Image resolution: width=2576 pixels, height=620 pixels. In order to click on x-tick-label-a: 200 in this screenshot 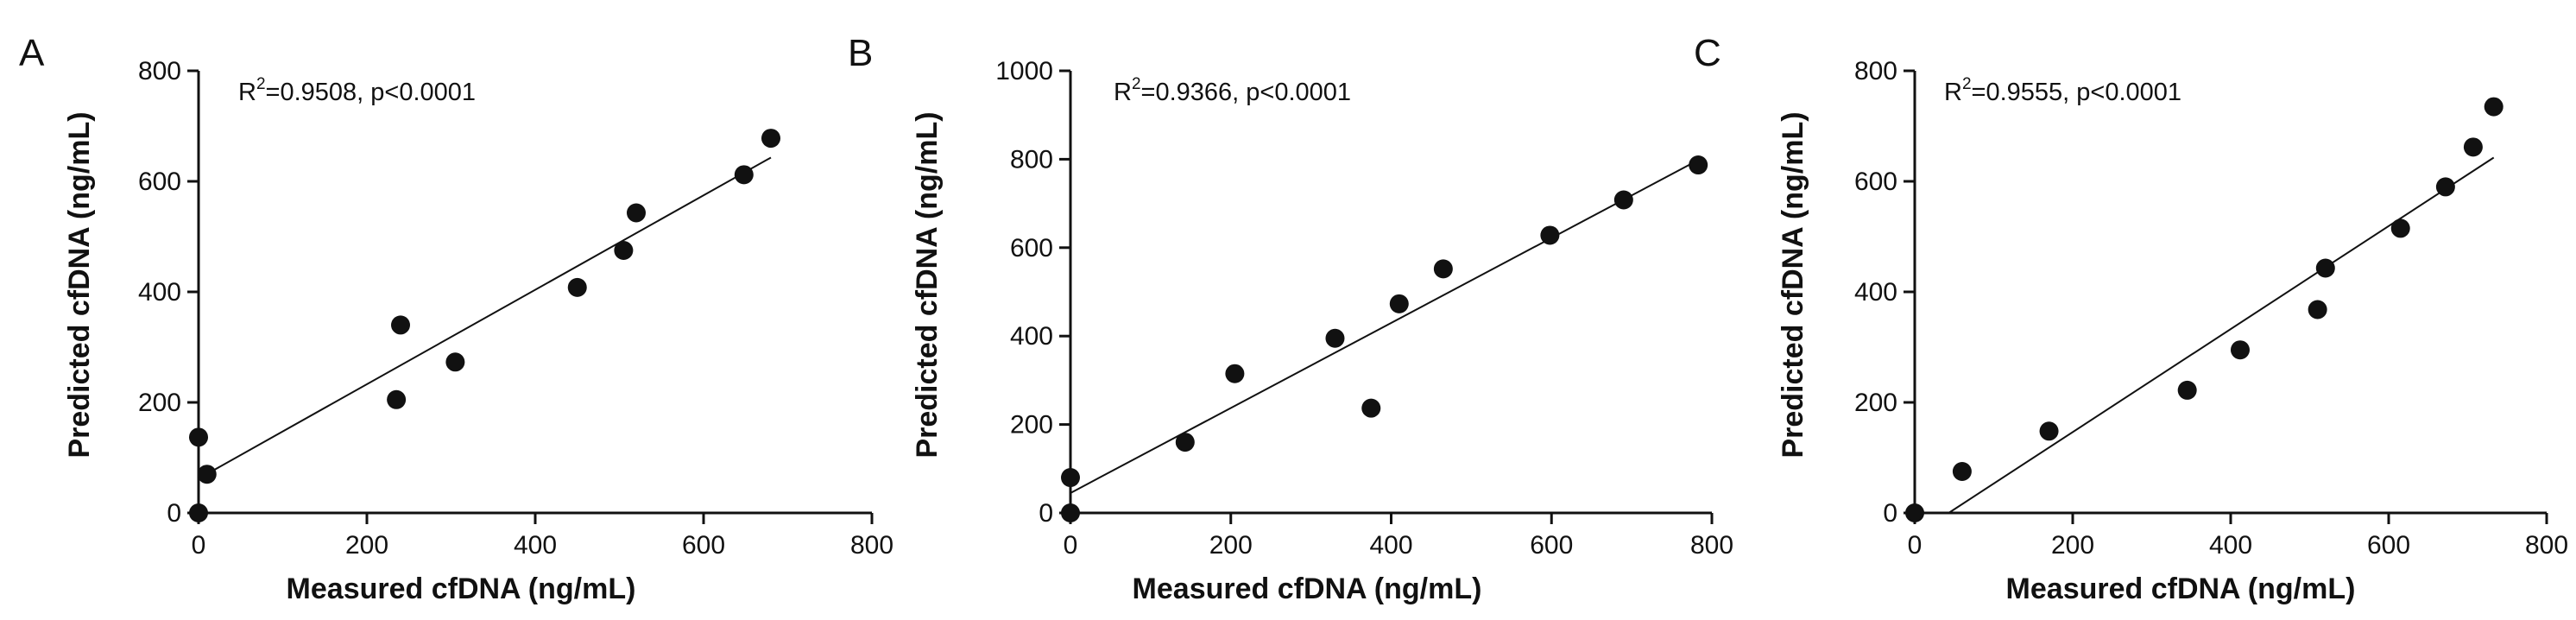, I will do `click(366, 545)`.